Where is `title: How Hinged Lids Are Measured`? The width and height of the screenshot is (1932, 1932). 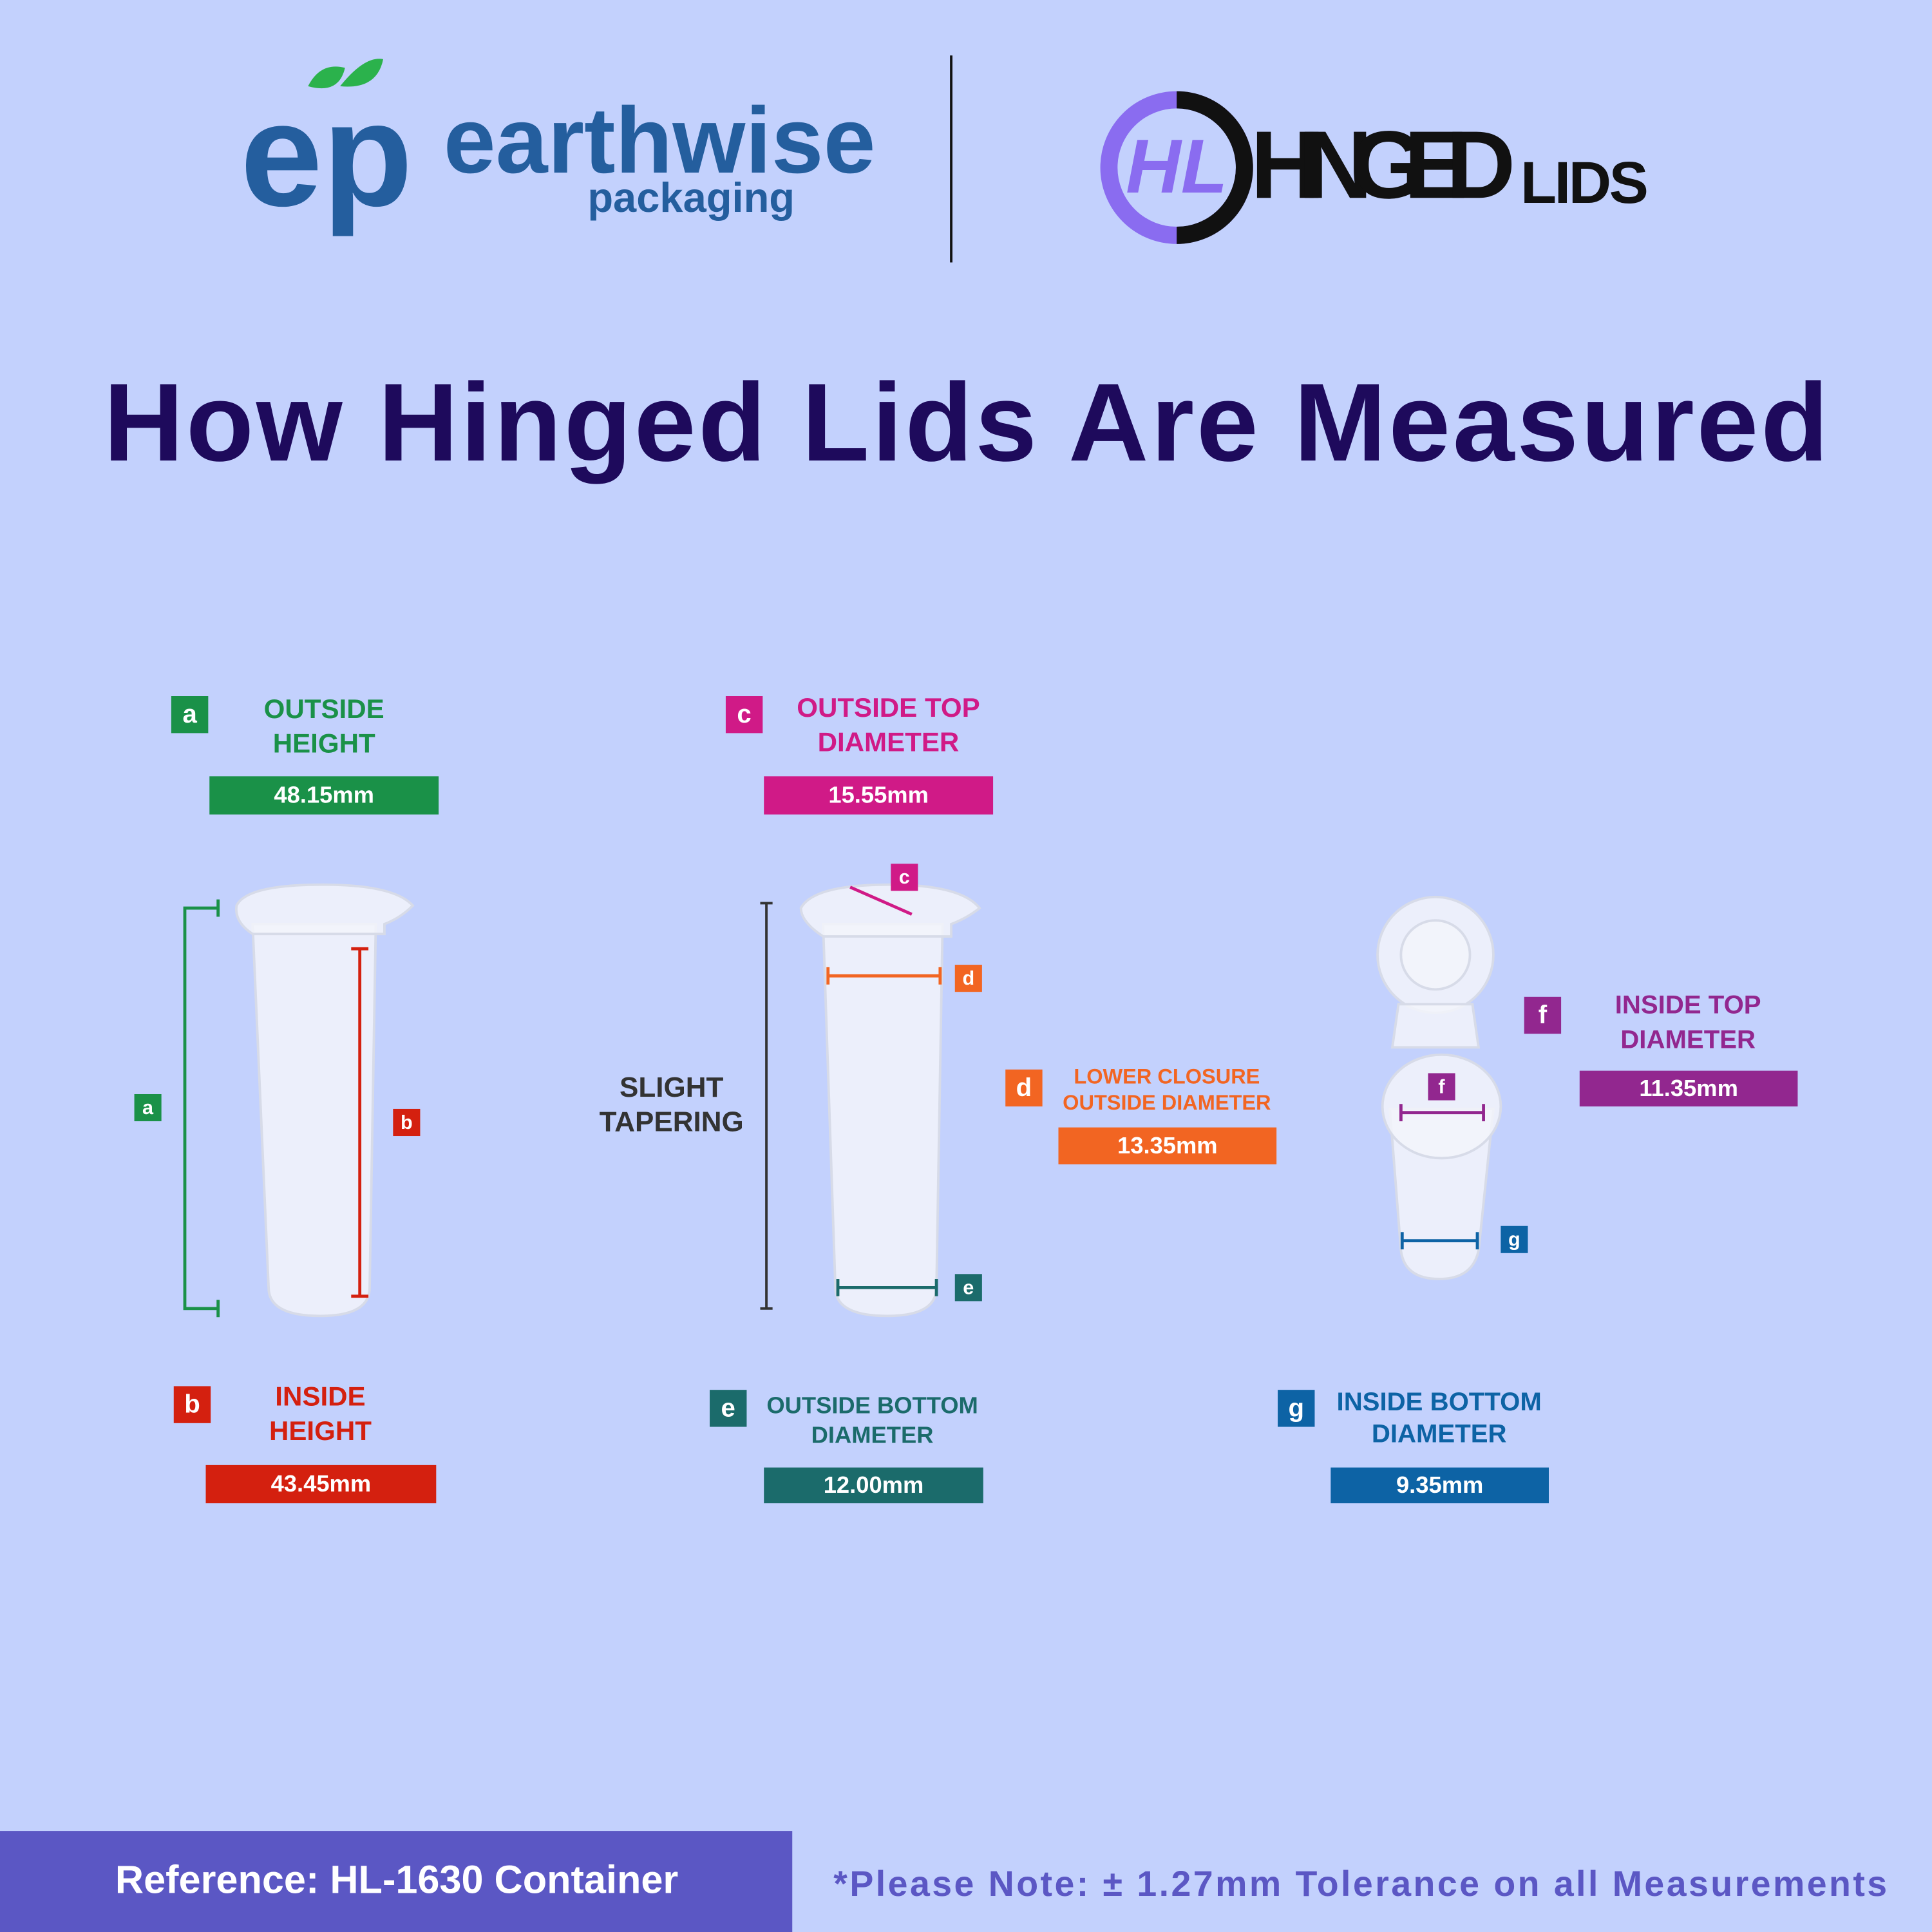 title: How Hinged Lids Are Measured is located at coordinates (967, 422).